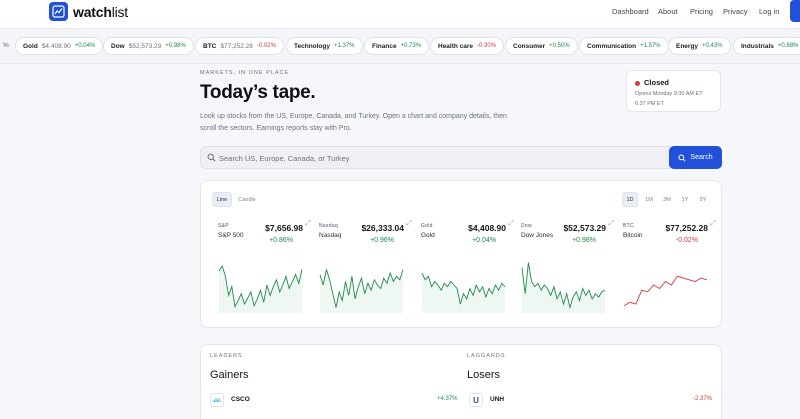 This screenshot has height=419, width=800. Describe the element at coordinates (382, 228) in the screenshot. I see `card-price: $26,333.04` at that location.